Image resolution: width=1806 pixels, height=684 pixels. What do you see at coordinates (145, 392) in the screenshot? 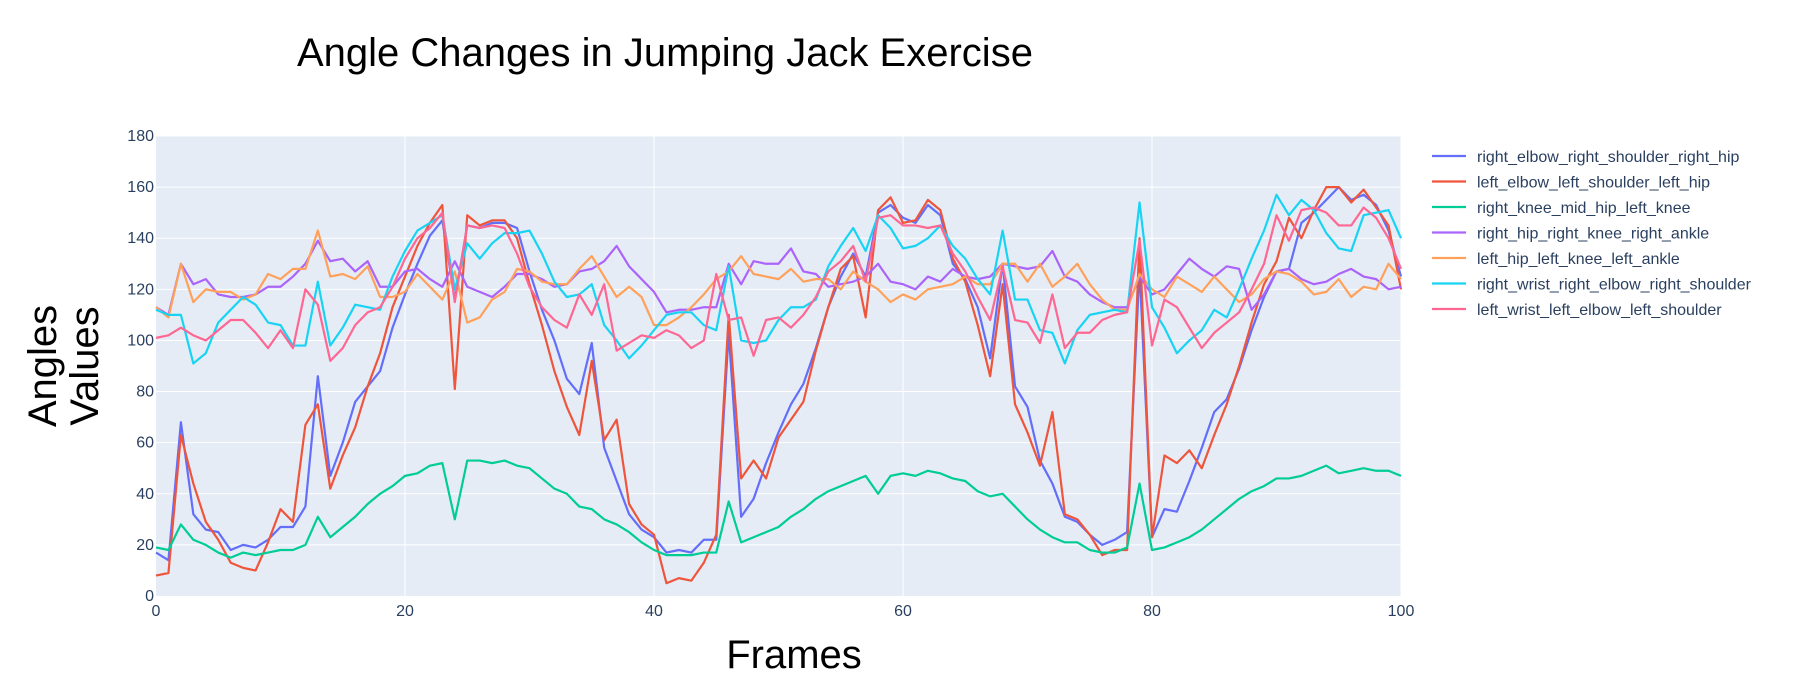
I see `y-tick-label: 80` at bounding box center [145, 392].